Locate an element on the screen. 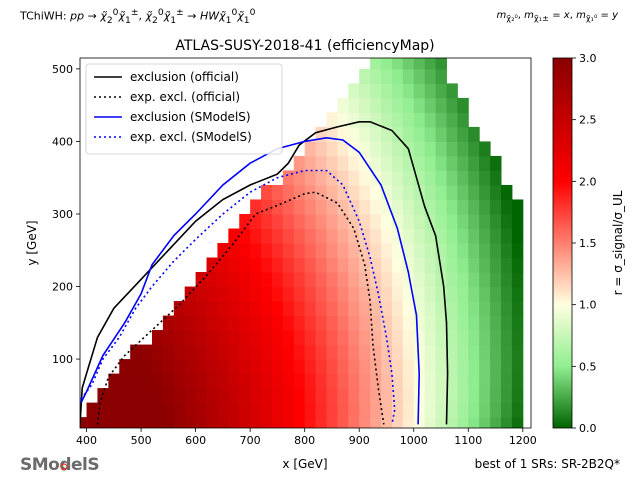 This screenshot has height=480, width=640. mass-header: mχ̃₂⁰, mχ̃₁± = x, mχ̃₁⁰ = y is located at coordinates (557, 16).